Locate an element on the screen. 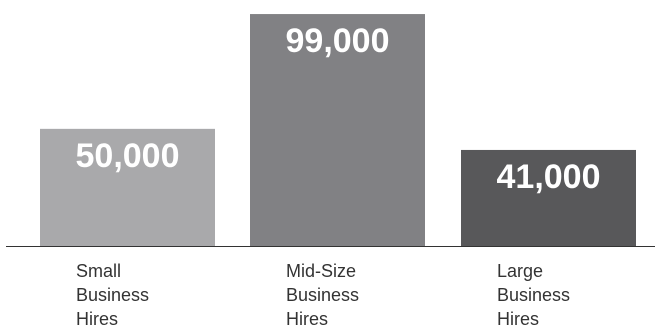 This screenshot has height=336, width=655. bar-value-label-1: 99,000 is located at coordinates (338, 41).